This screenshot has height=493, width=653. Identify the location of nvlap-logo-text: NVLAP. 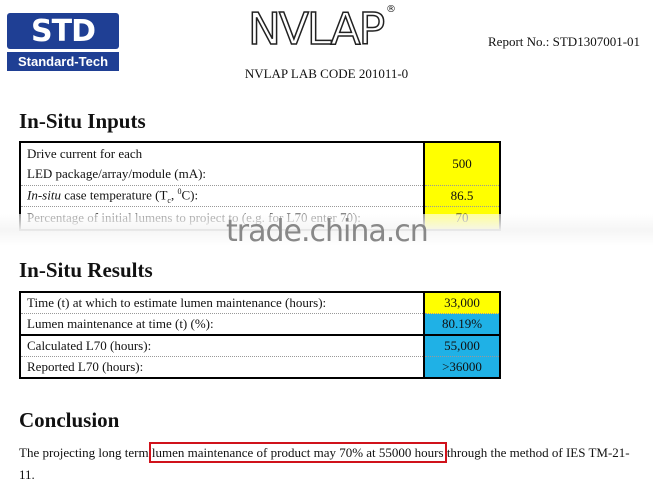
(316, 29).